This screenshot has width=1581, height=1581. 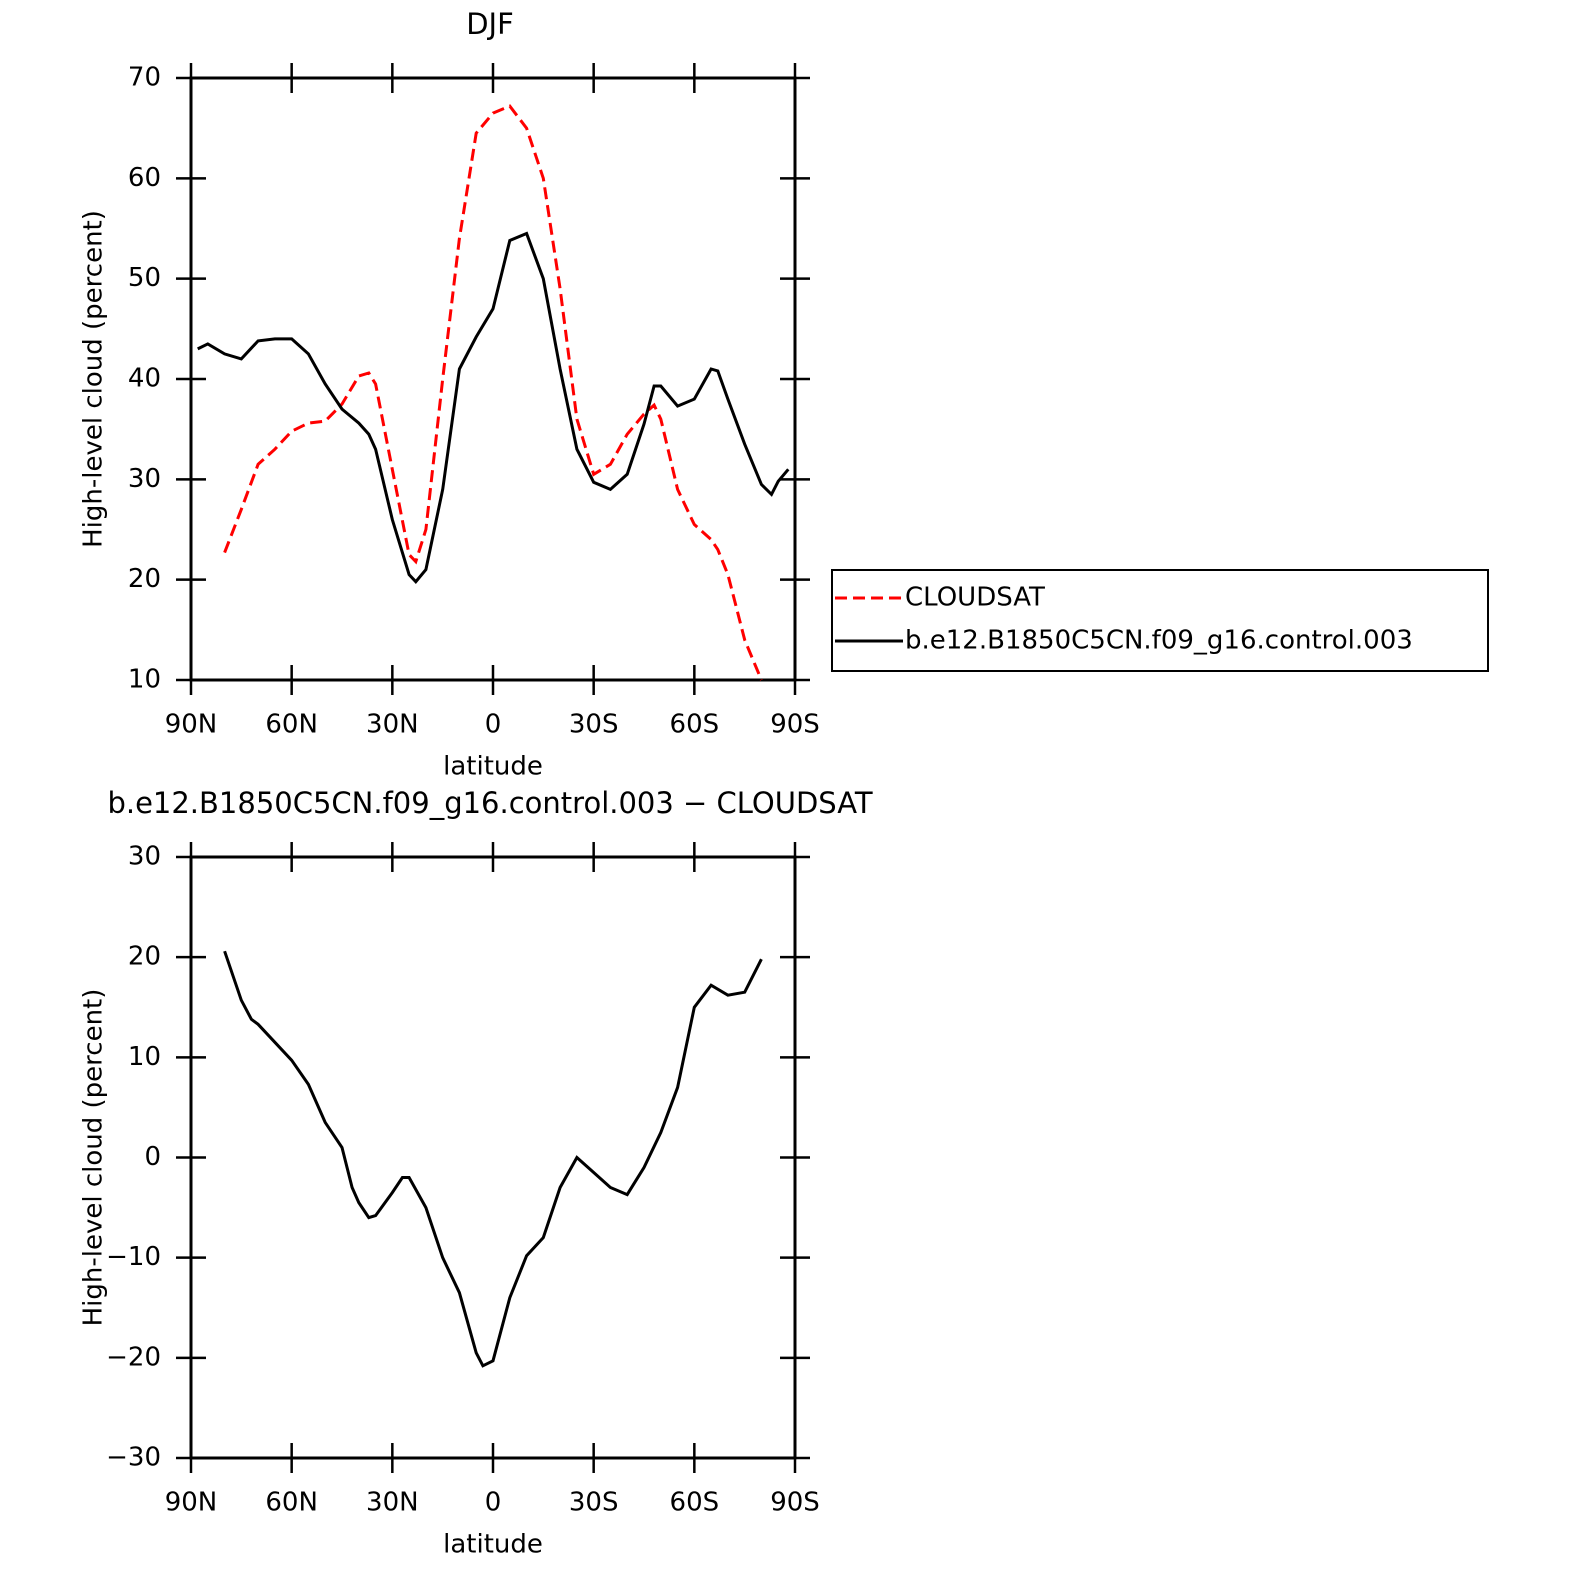 I want to click on legend-label: CLOUDSAT, so click(x=975, y=598).